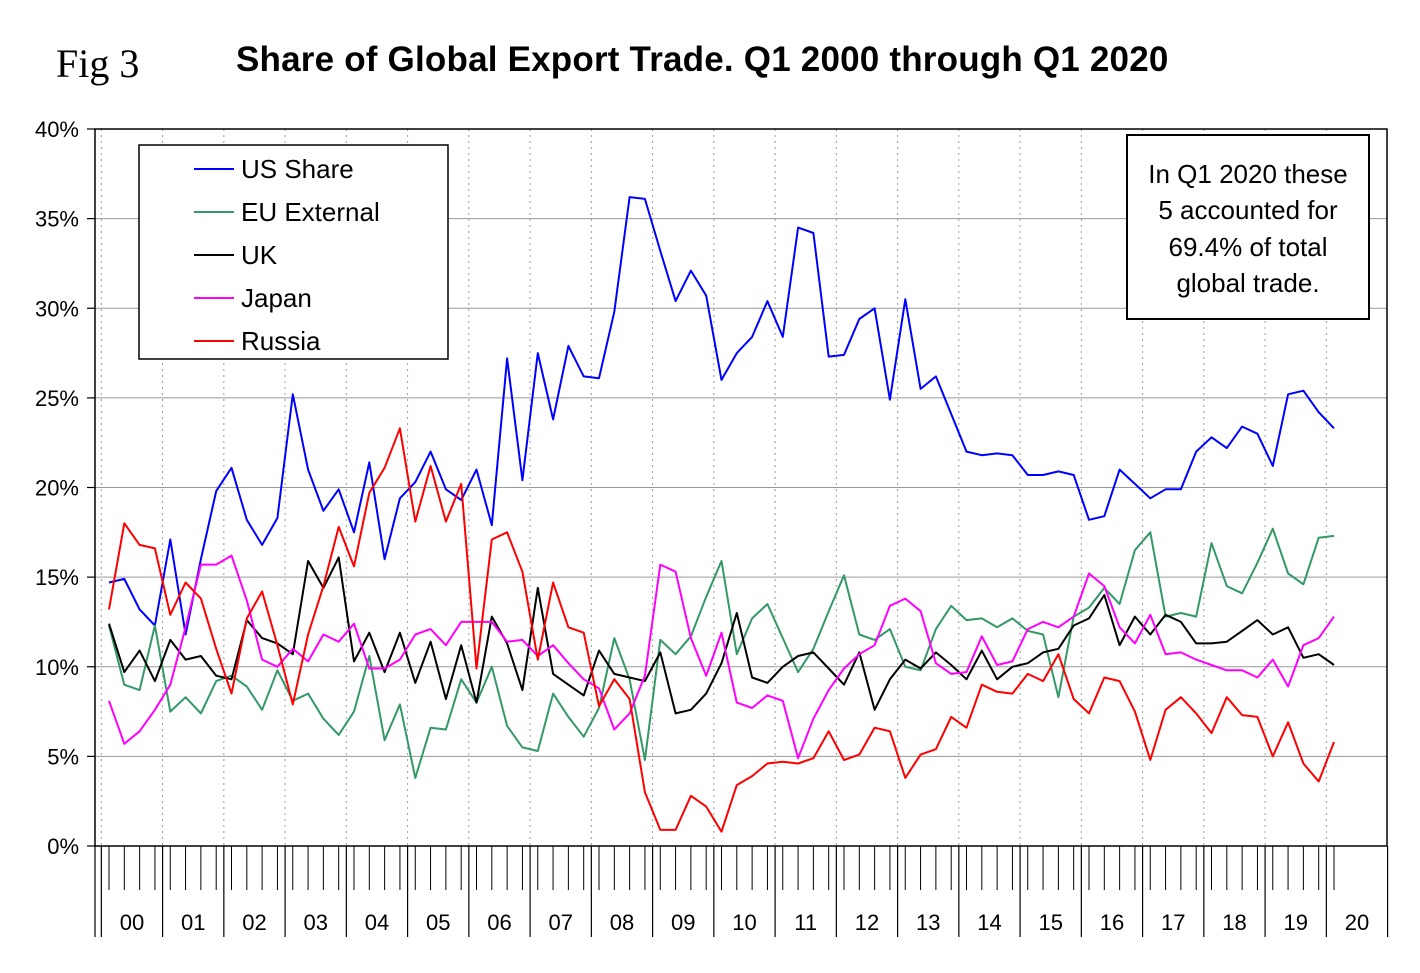 The height and width of the screenshot is (973, 1420). I want to click on x-tick-label: 19, so click(1295, 922).